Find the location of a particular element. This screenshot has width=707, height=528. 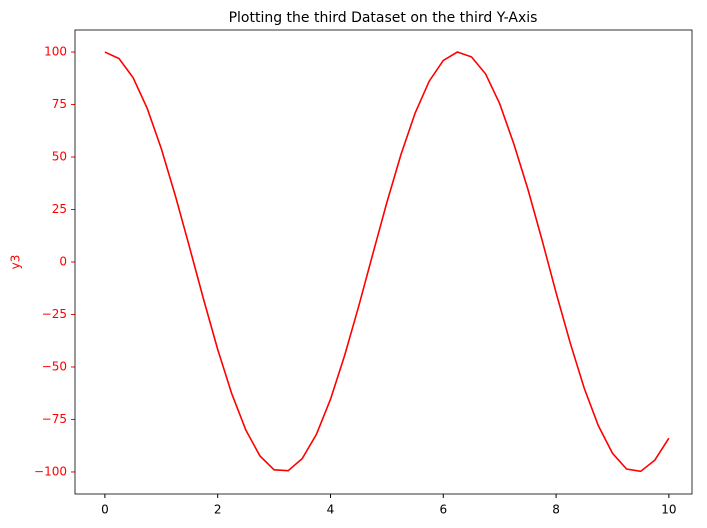

y-tick-label: −75 is located at coordinates (54, 419).